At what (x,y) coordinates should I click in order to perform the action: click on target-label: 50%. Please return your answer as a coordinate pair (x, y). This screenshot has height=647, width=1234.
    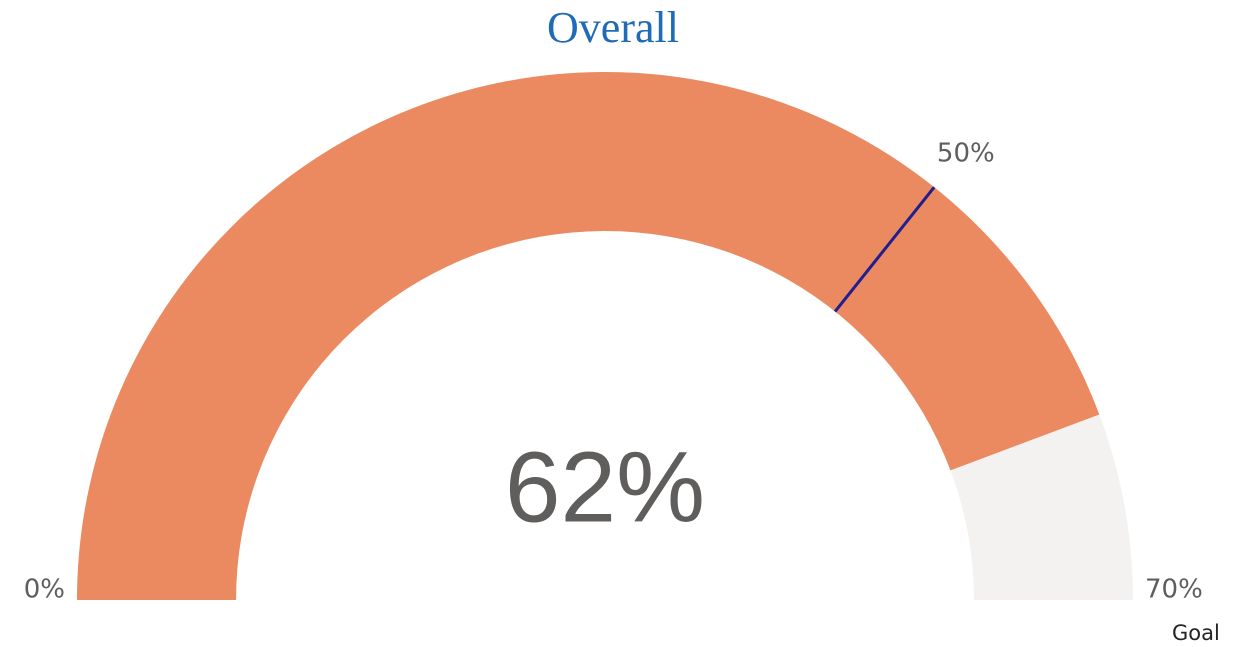
    Looking at the image, I should click on (966, 154).